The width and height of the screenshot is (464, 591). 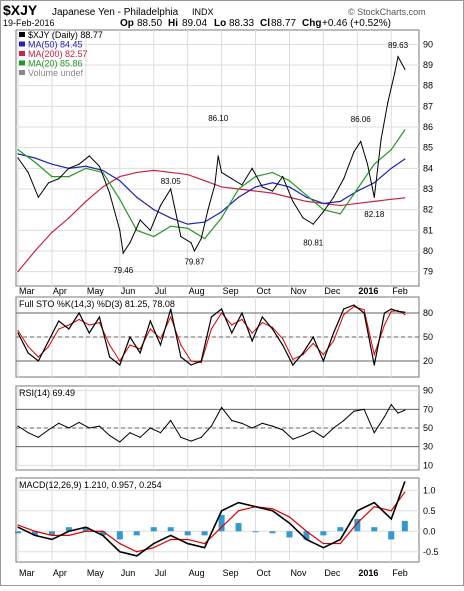 What do you see at coordinates (194, 262) in the screenshot?
I see `price-annotation: 79.87` at bounding box center [194, 262].